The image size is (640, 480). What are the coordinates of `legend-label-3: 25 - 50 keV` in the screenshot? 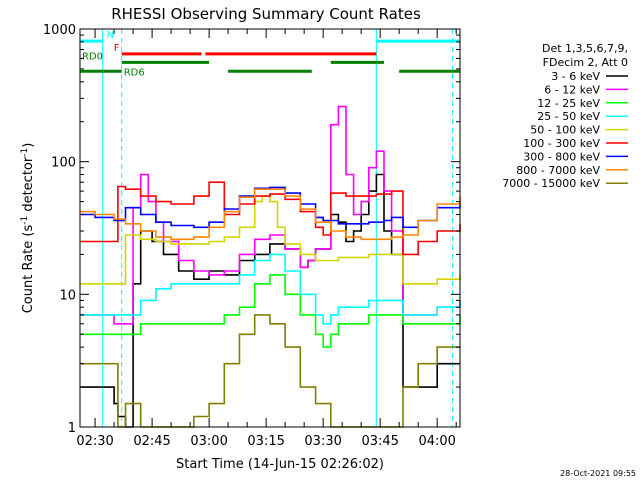 It's located at (568, 116).